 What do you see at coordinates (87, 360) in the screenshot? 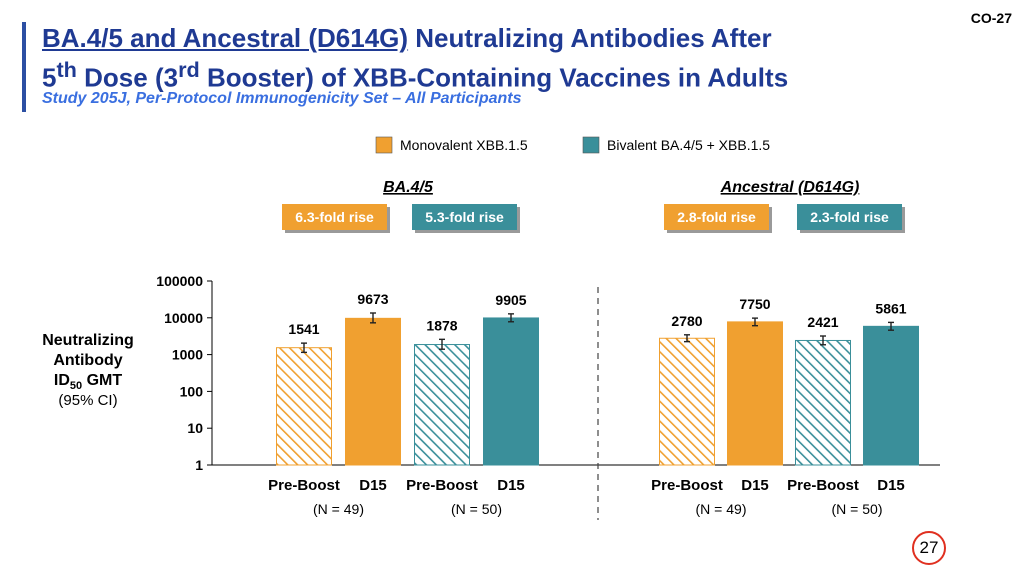
I see `y-axis-title-line: Antibody` at bounding box center [87, 360].